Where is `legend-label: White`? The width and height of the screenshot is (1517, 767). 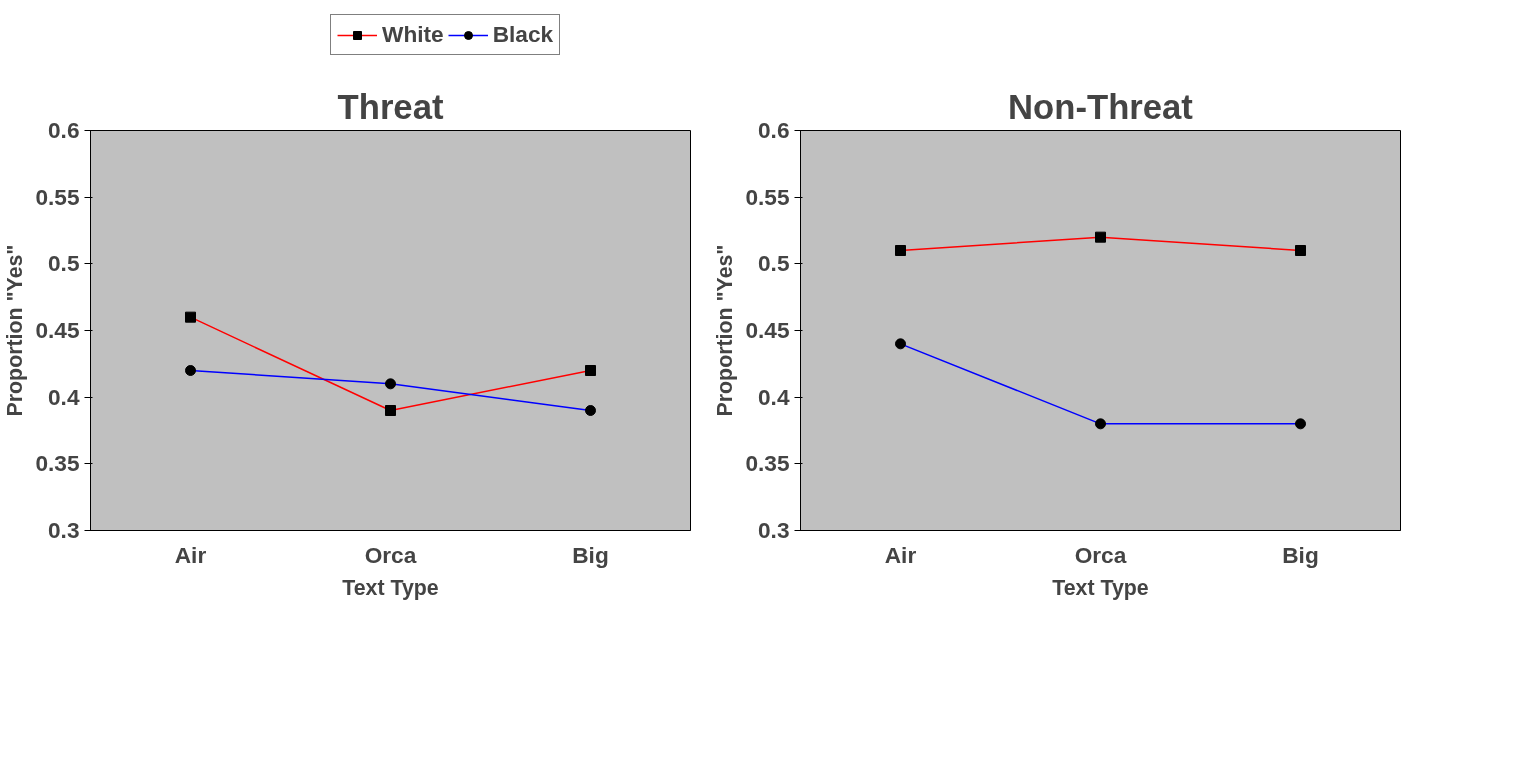
legend-label: White is located at coordinates (413, 34).